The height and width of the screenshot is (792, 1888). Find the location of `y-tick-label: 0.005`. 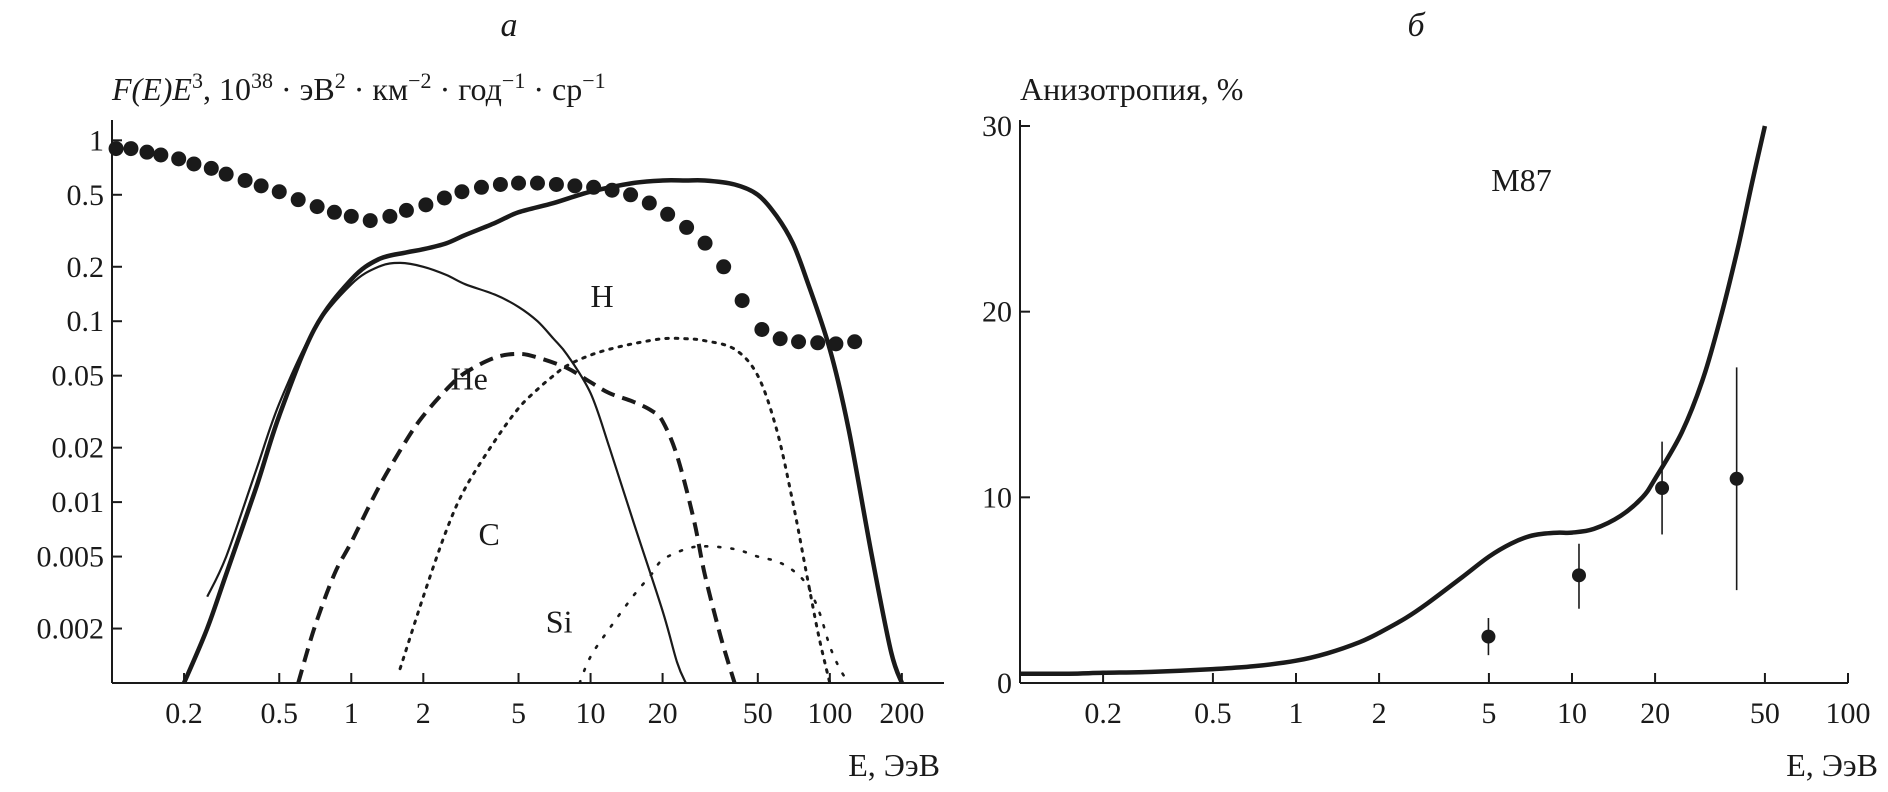

y-tick-label: 0.005 is located at coordinates (71, 557).